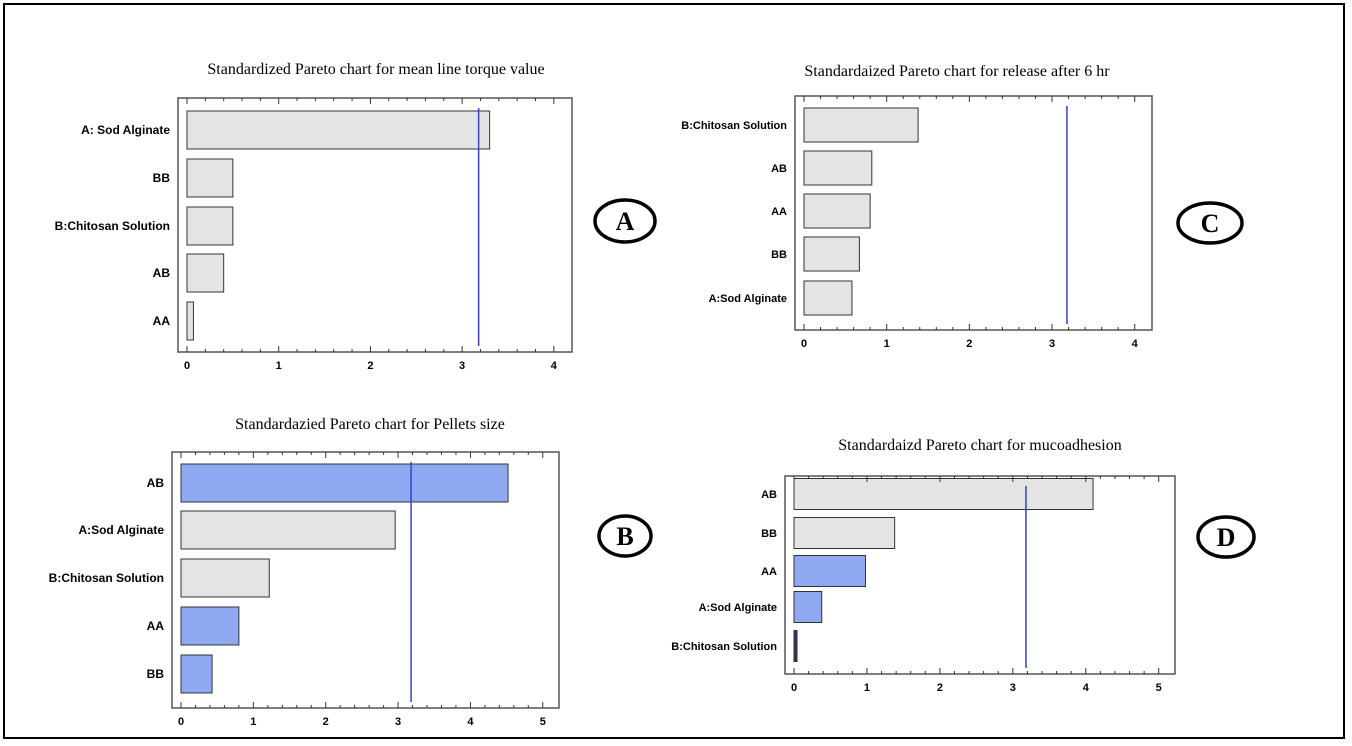 The image size is (1352, 746). I want to click on panel-label: C, so click(1210, 223).